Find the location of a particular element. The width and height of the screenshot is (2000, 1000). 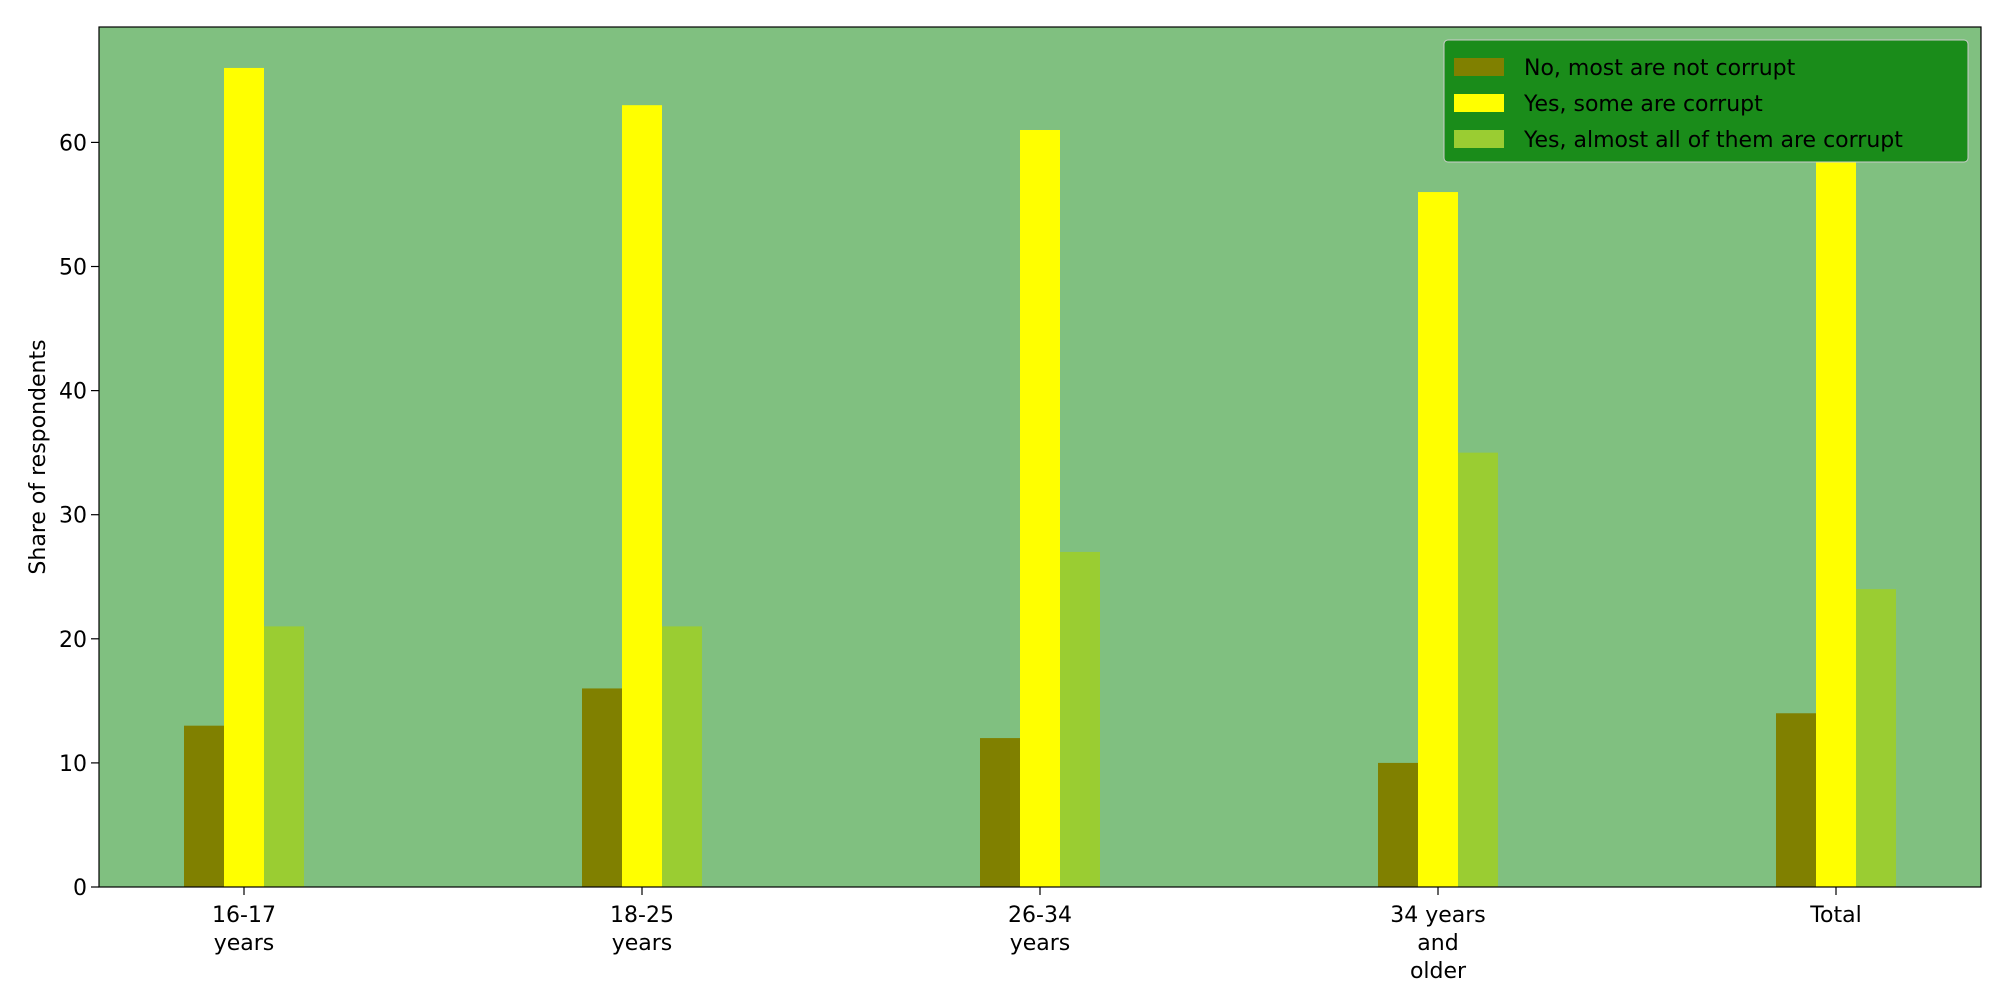

legend-label-1: No, most are not corrupt is located at coordinates (1660, 68).